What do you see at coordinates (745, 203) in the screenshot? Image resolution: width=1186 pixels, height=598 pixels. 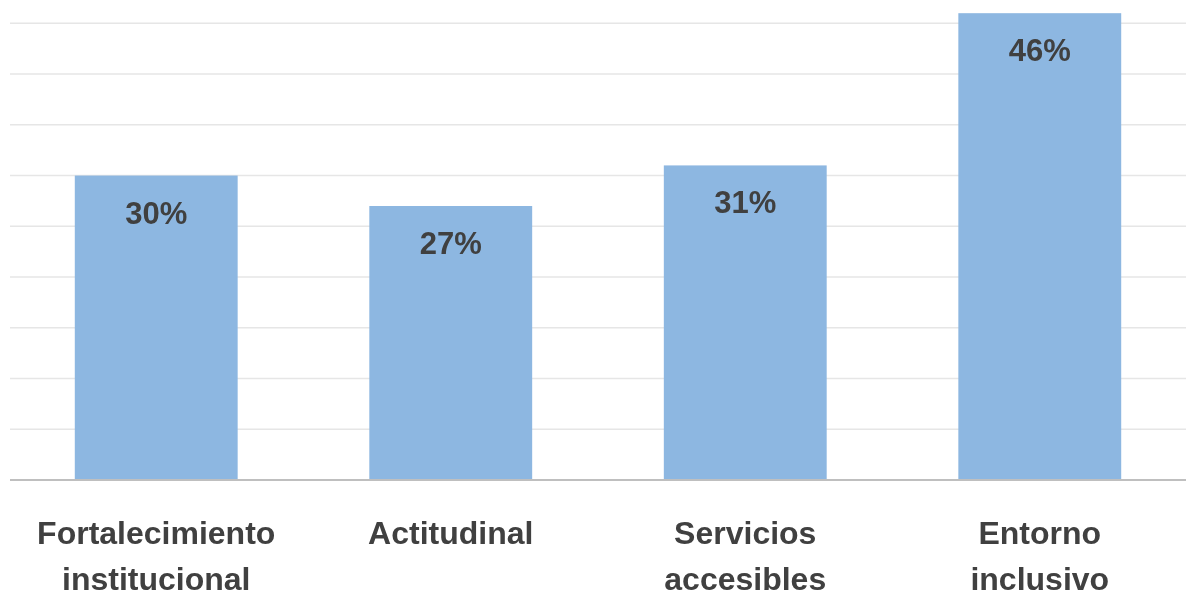 I see `data-label: 31%` at bounding box center [745, 203].